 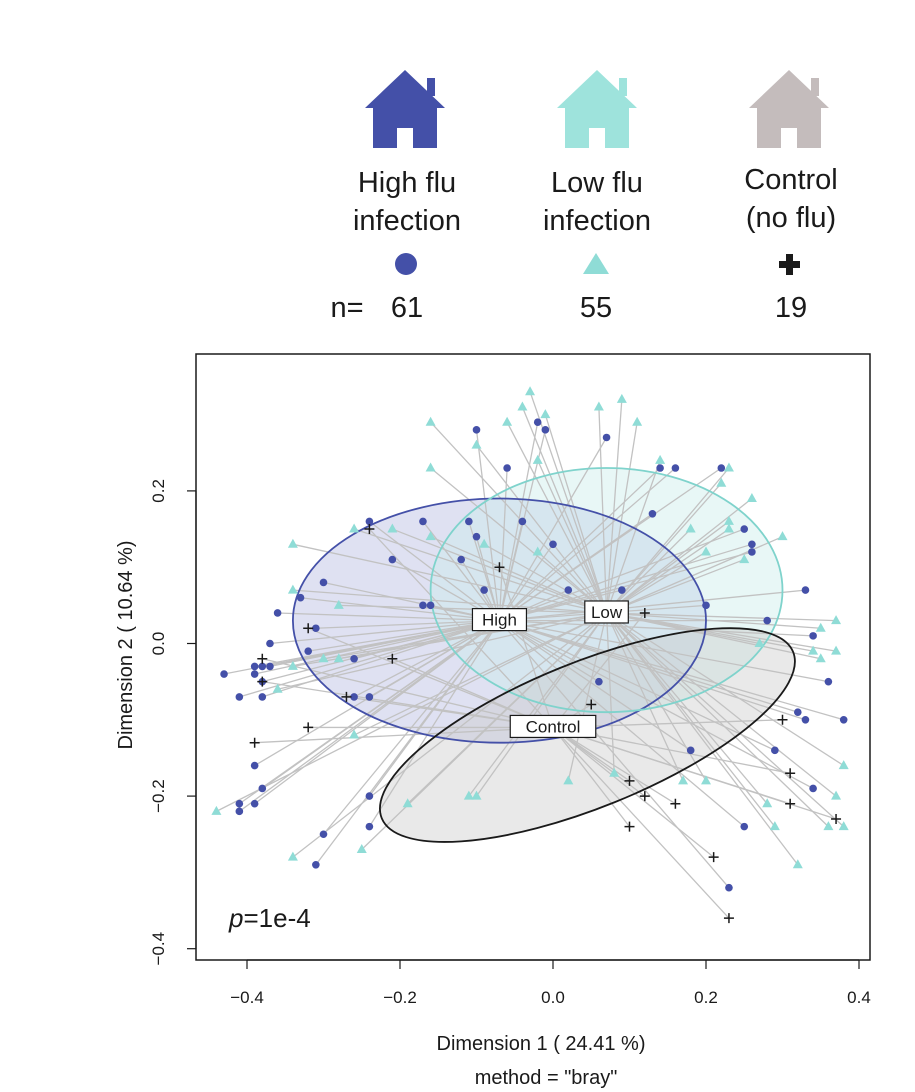 I want to click on x-axis-title: Dimension 1 ( 24.41 %), so click(x=541, y=1044).